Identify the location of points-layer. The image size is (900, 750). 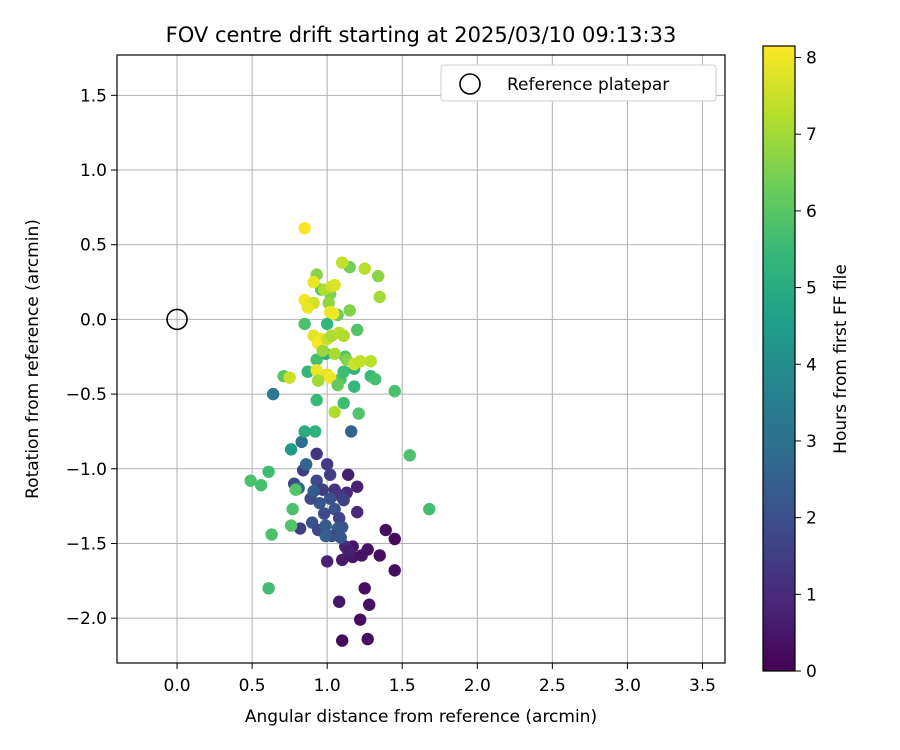
(340, 434).